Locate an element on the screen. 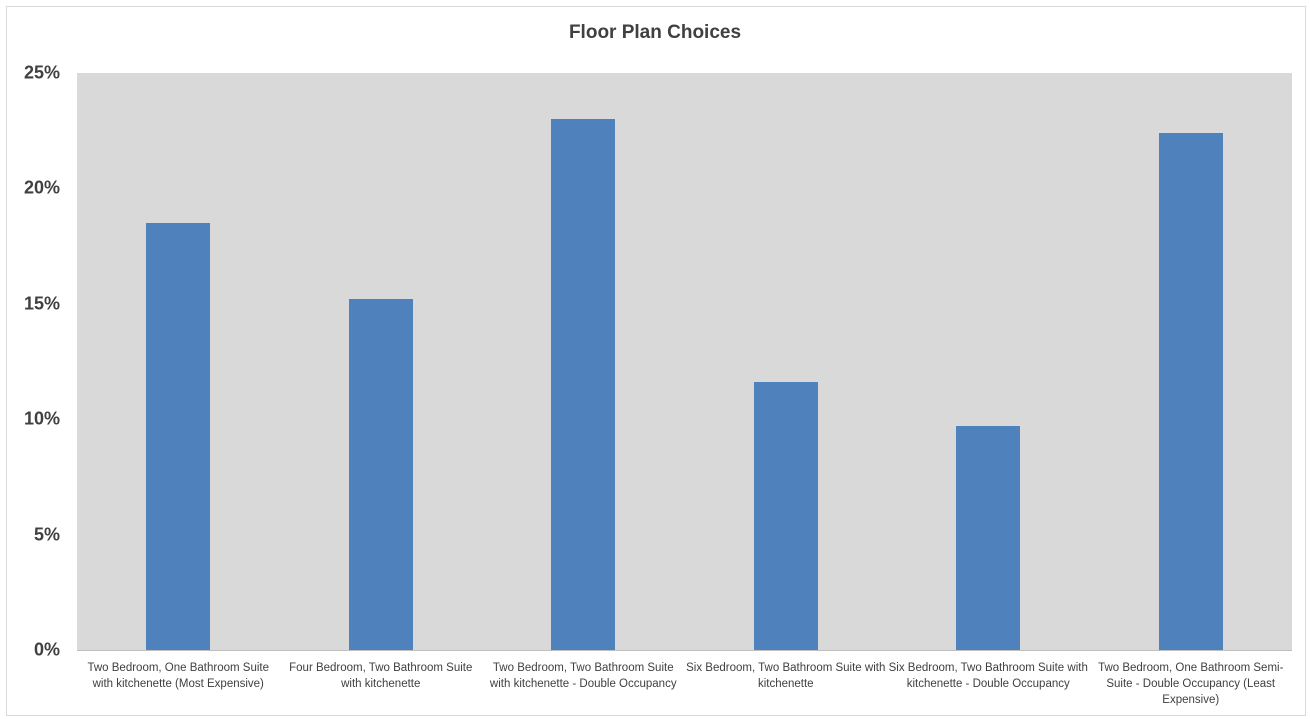 The image size is (1310, 719). y-tick-label: 25% is located at coordinates (41, 72).